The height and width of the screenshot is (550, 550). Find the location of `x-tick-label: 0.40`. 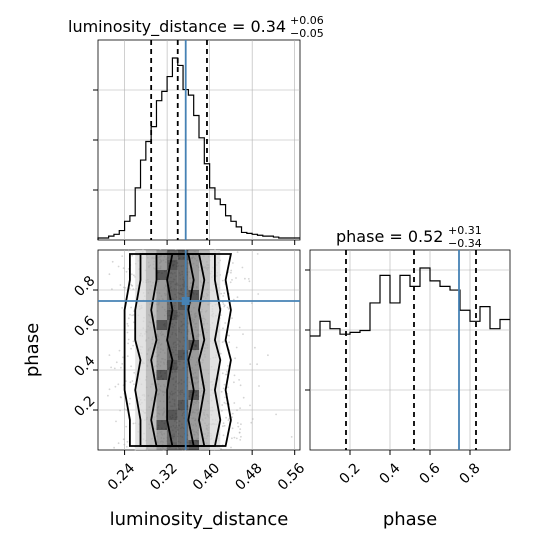

x-tick-label: 0.40 is located at coordinates (206, 476).